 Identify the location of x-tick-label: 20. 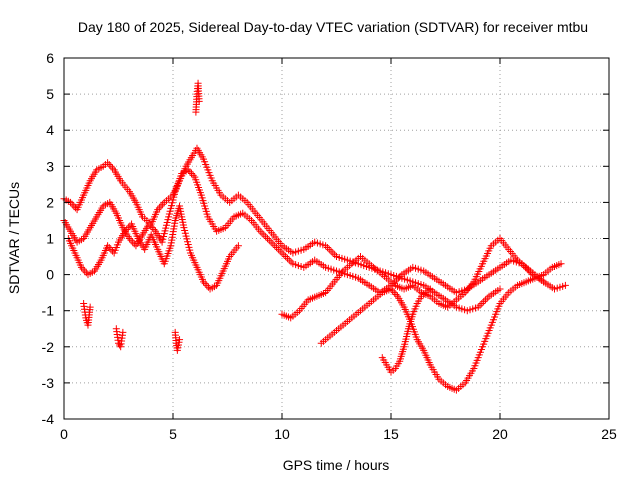
(500, 434).